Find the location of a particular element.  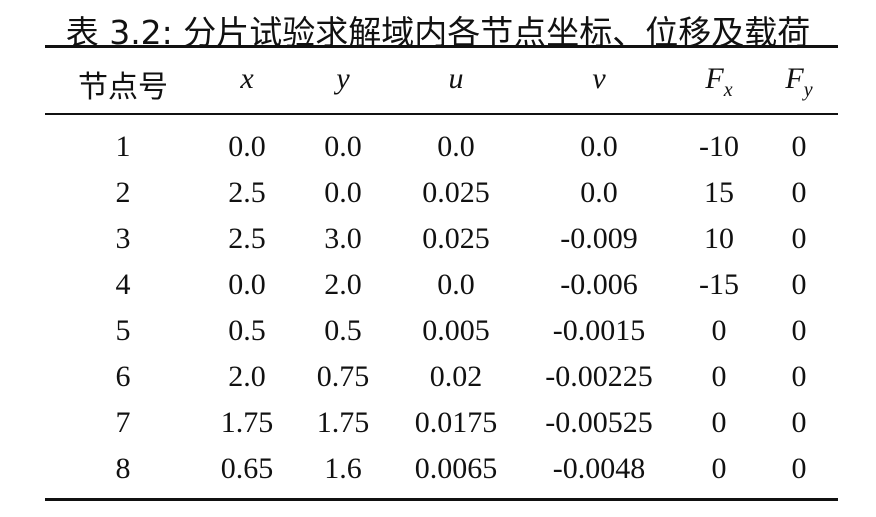

header-cell: u is located at coordinates (456, 79).